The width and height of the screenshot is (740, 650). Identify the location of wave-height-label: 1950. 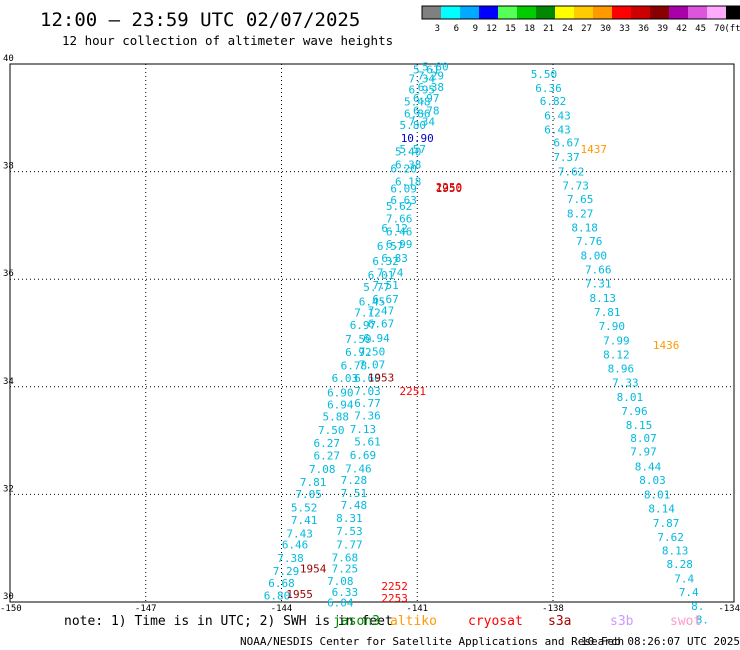
(449, 188).